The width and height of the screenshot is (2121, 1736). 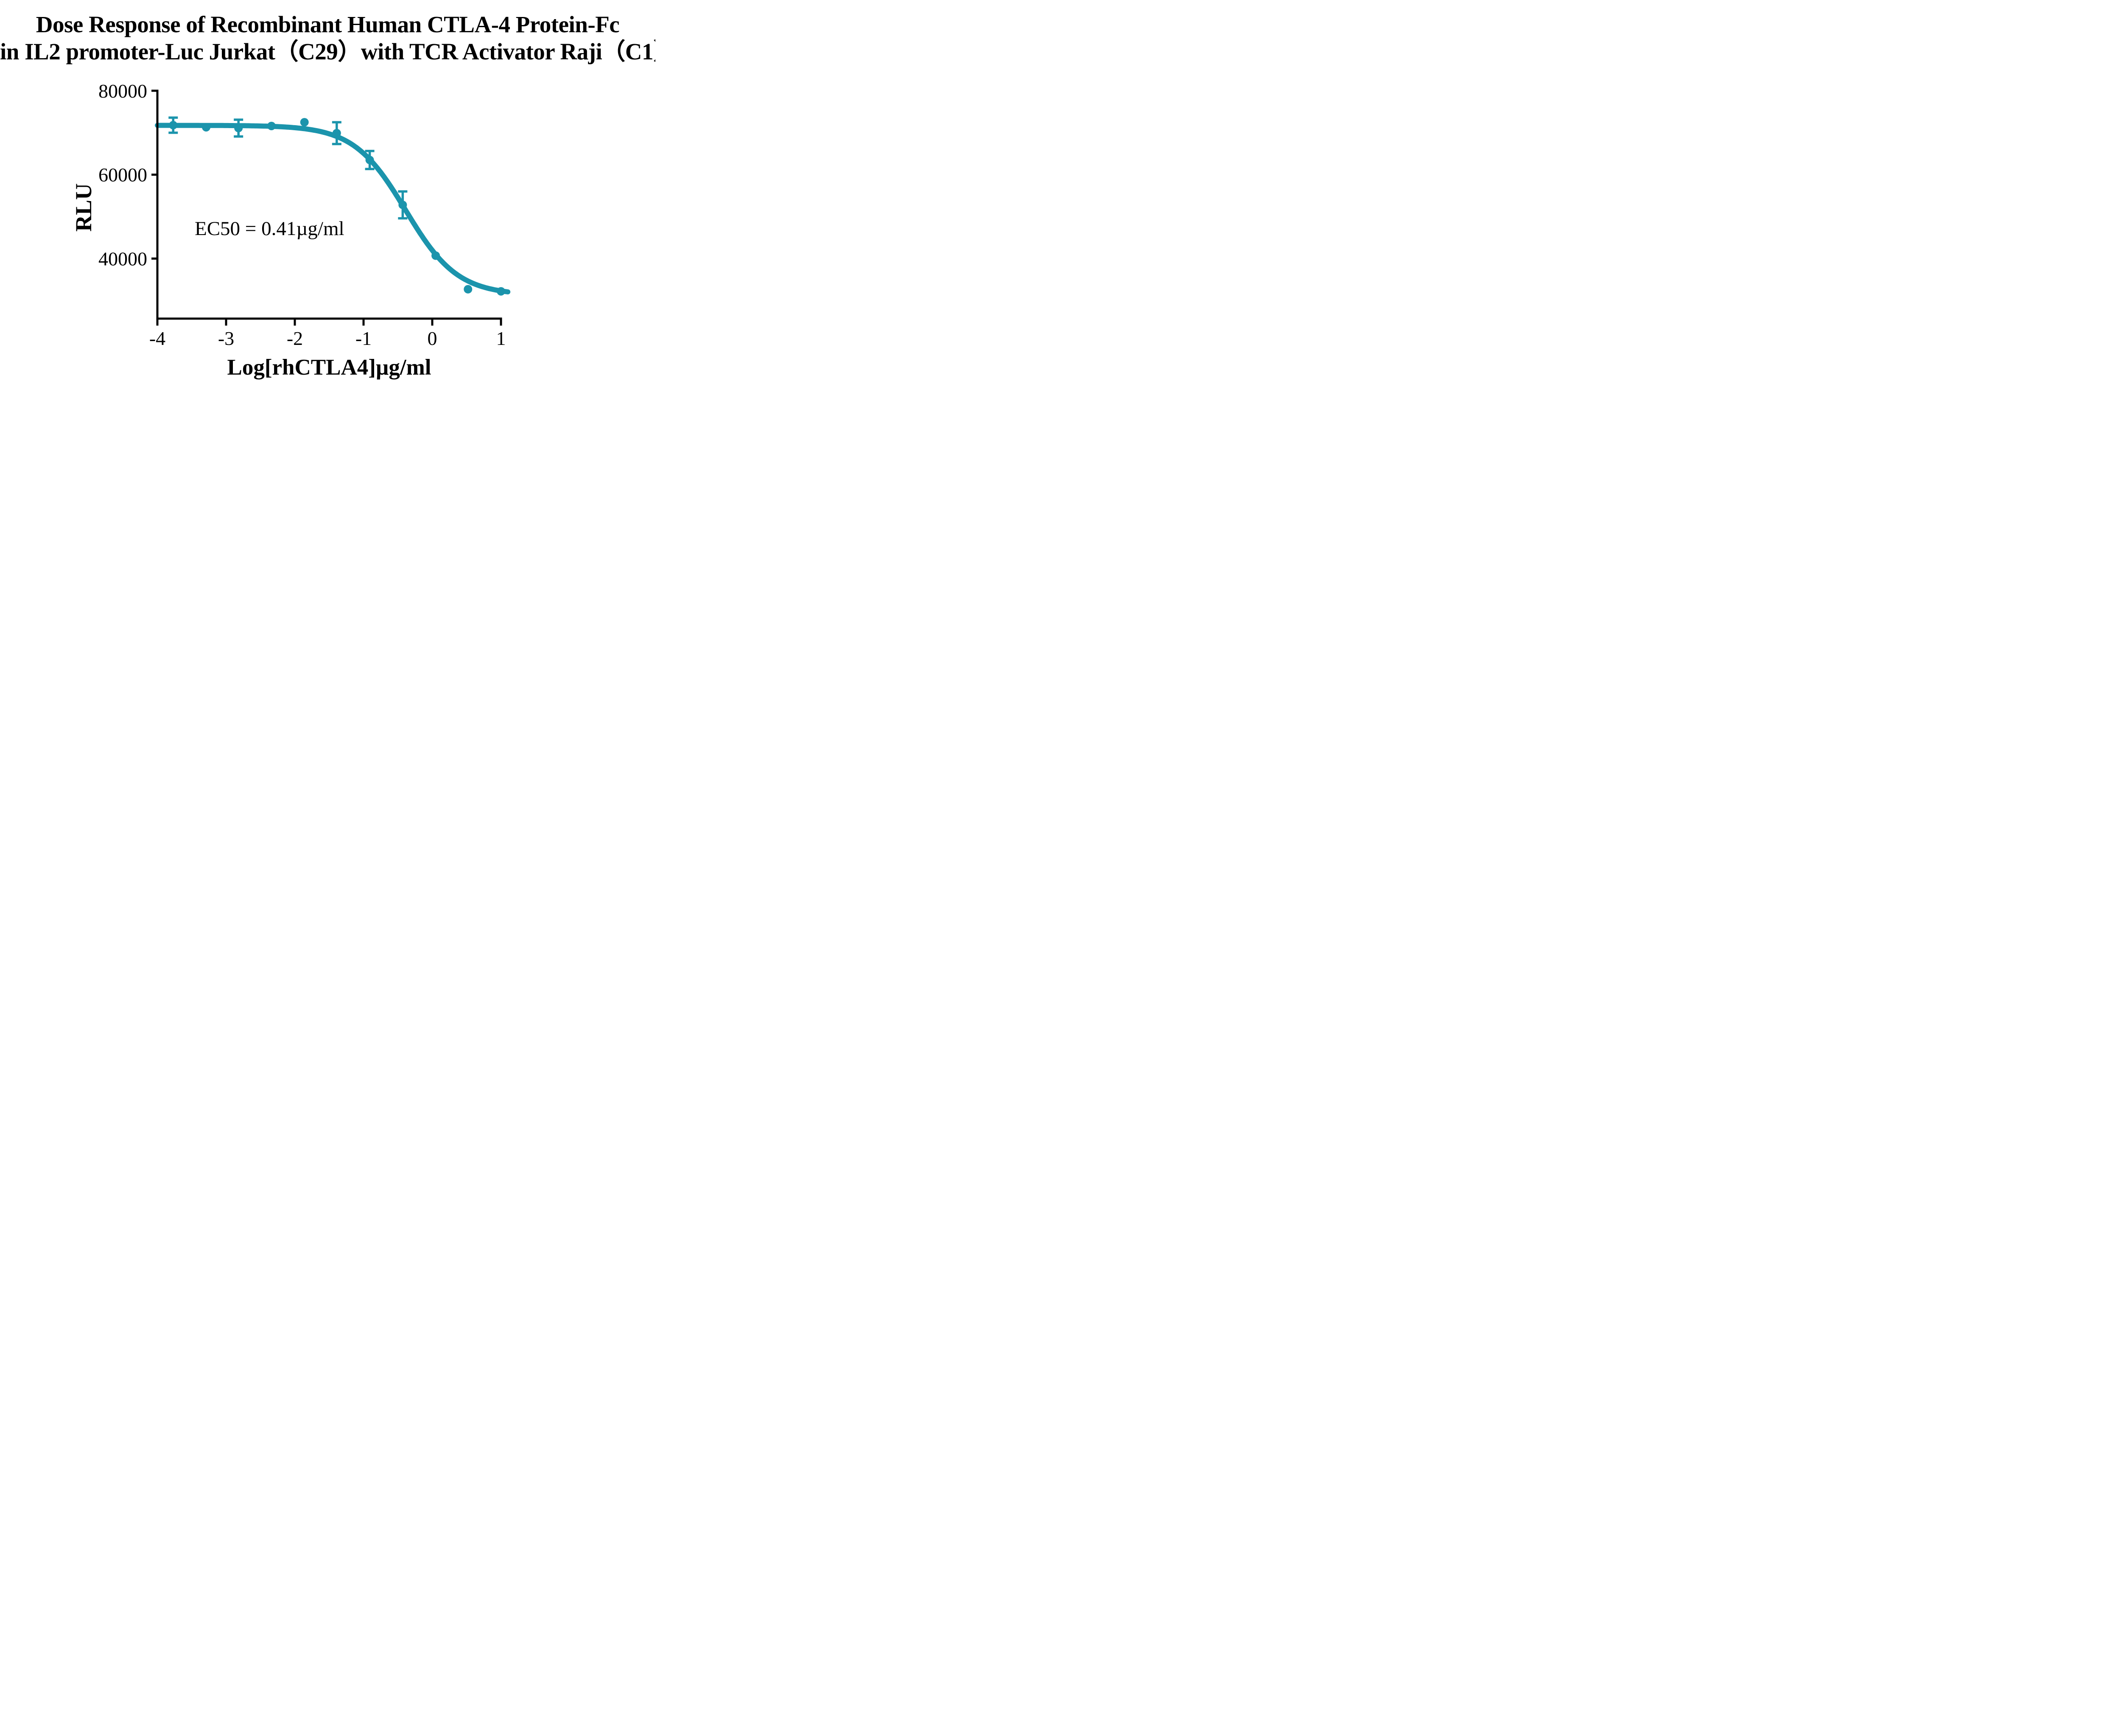 I want to click on x-tick-label: 1, so click(x=501, y=338).